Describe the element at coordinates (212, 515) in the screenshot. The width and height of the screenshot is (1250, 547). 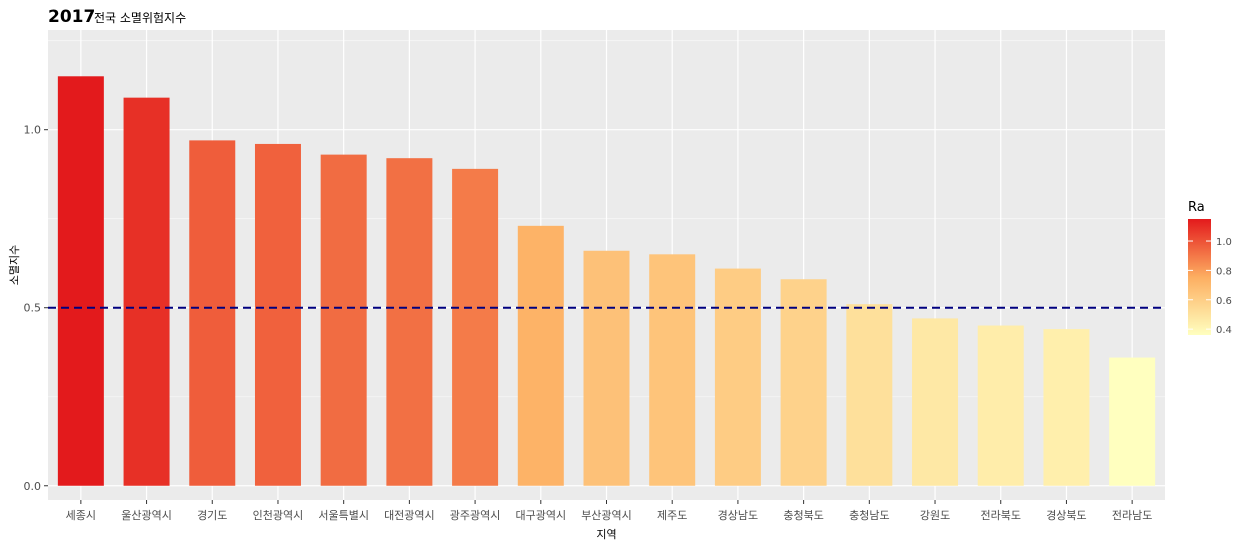
I see `x-tick-label: 경기도` at that location.